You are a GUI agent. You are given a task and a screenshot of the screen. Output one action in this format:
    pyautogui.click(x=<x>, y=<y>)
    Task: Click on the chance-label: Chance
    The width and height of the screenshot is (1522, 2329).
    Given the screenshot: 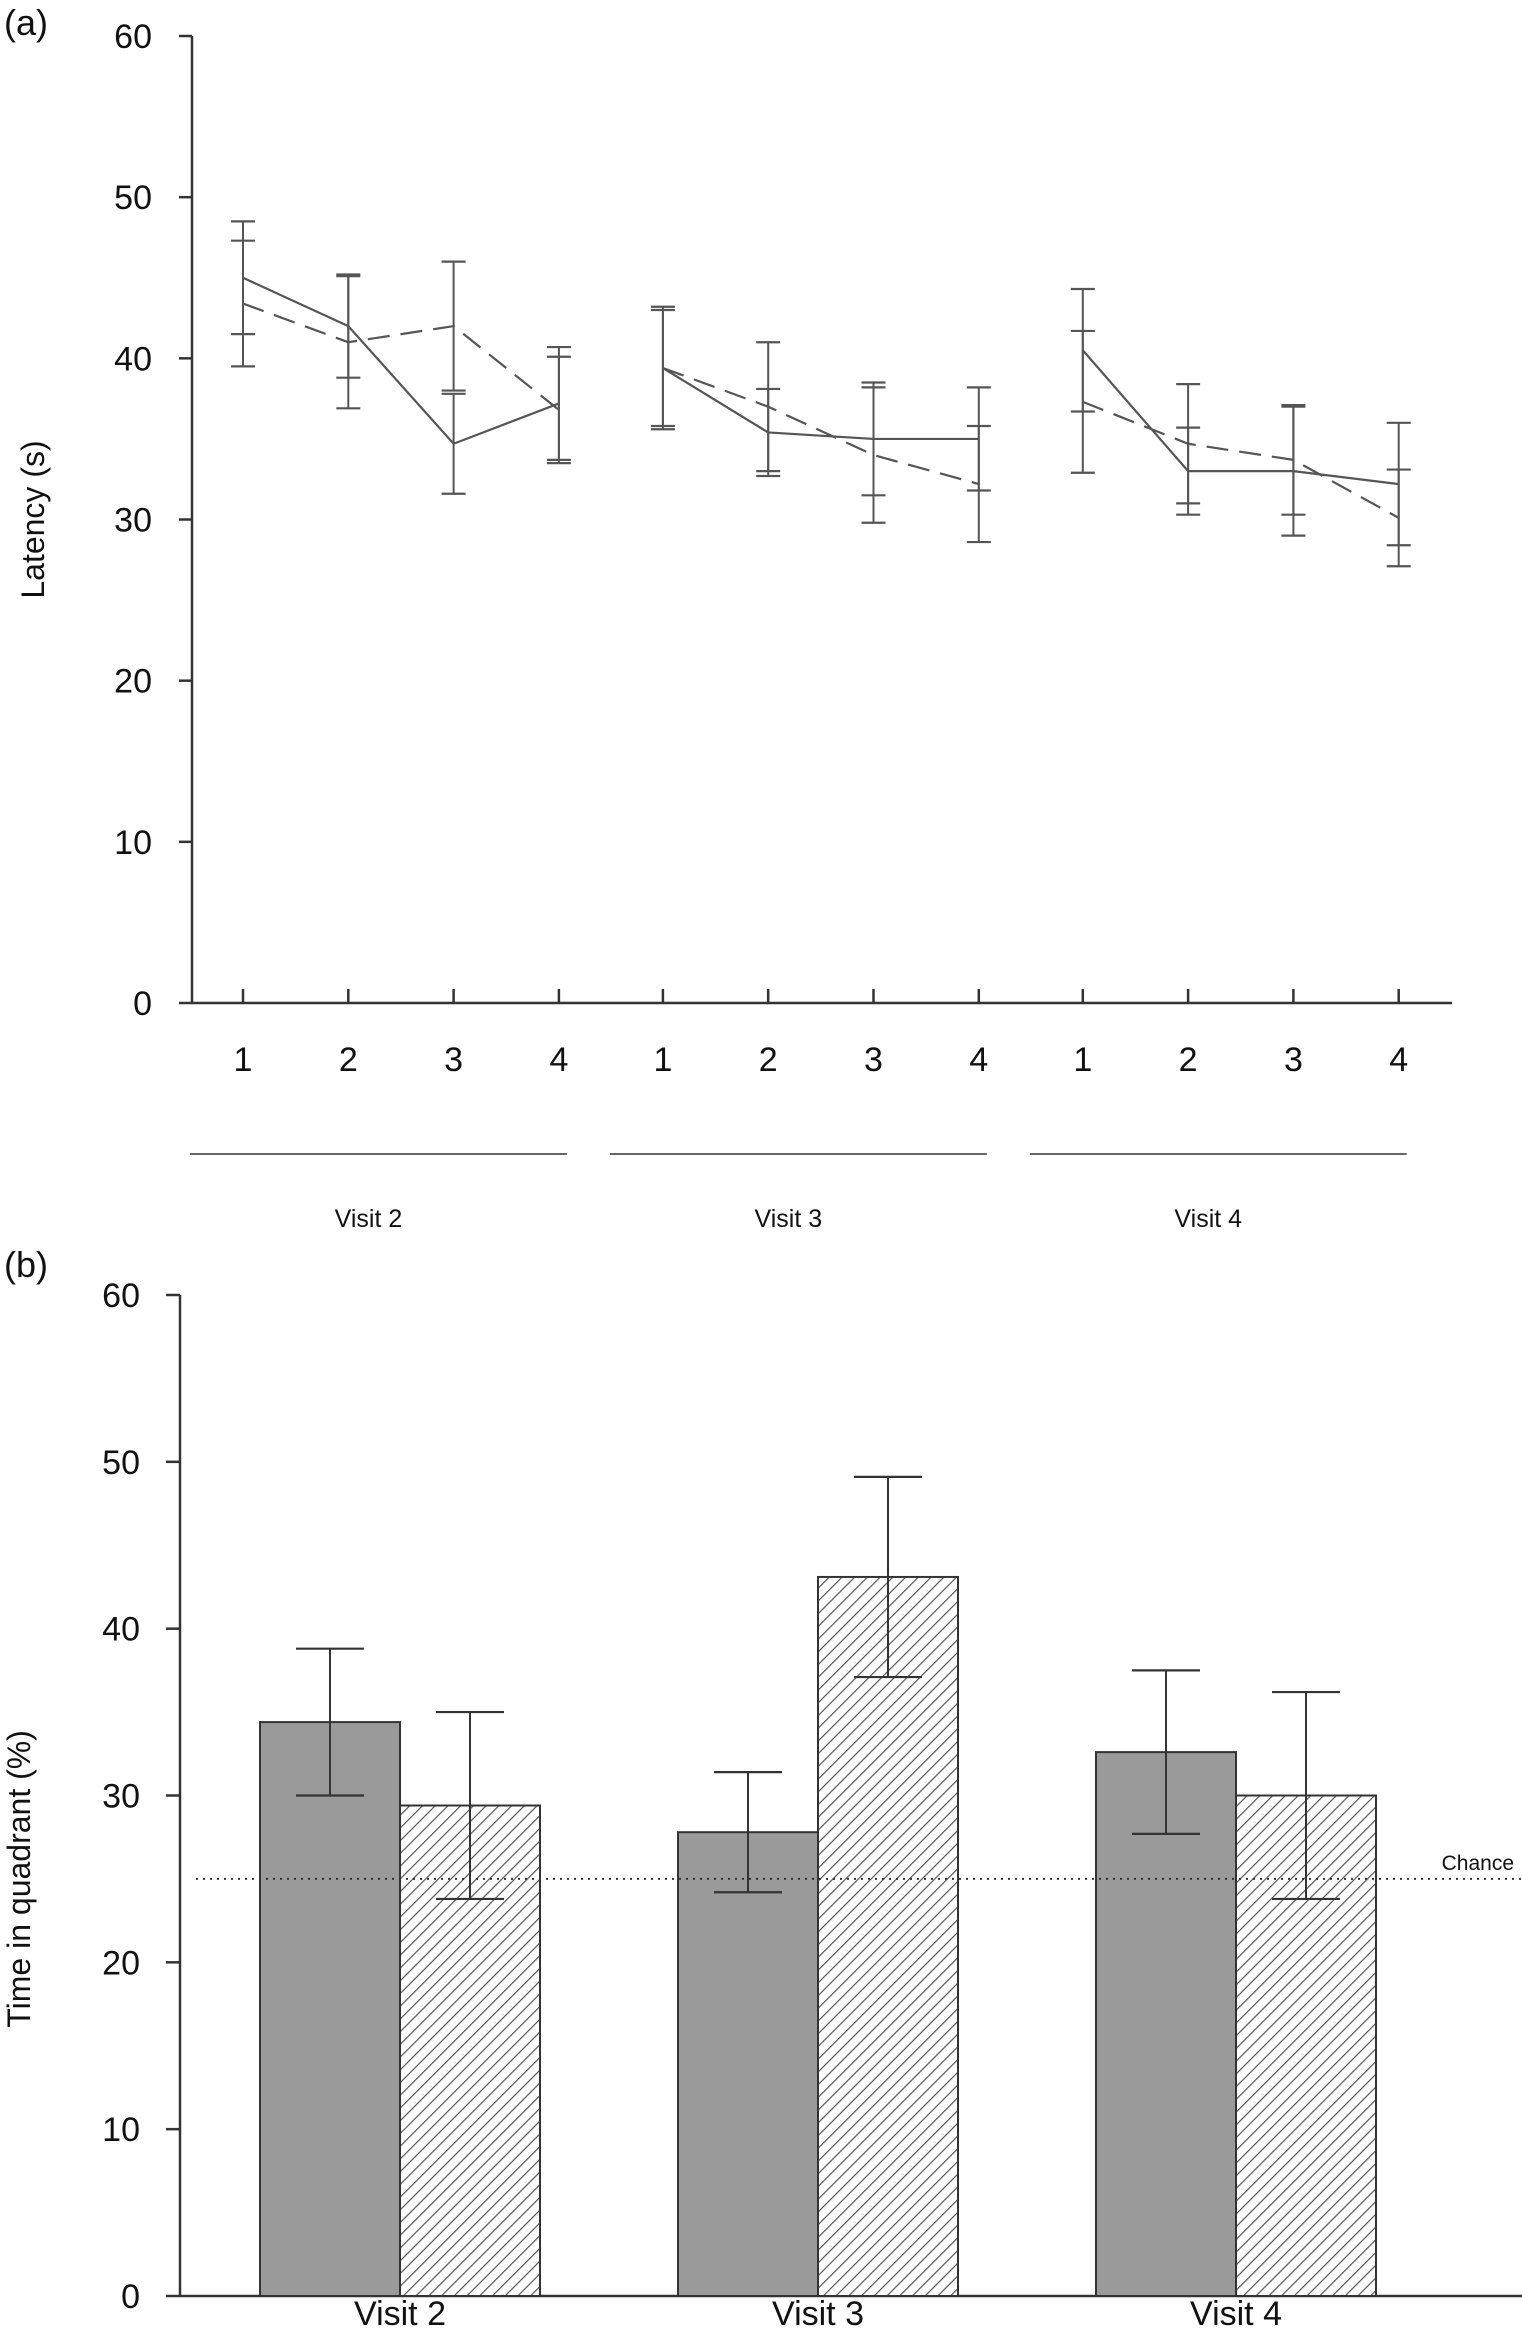 What is the action you would take?
    pyautogui.click(x=1478, y=1863)
    